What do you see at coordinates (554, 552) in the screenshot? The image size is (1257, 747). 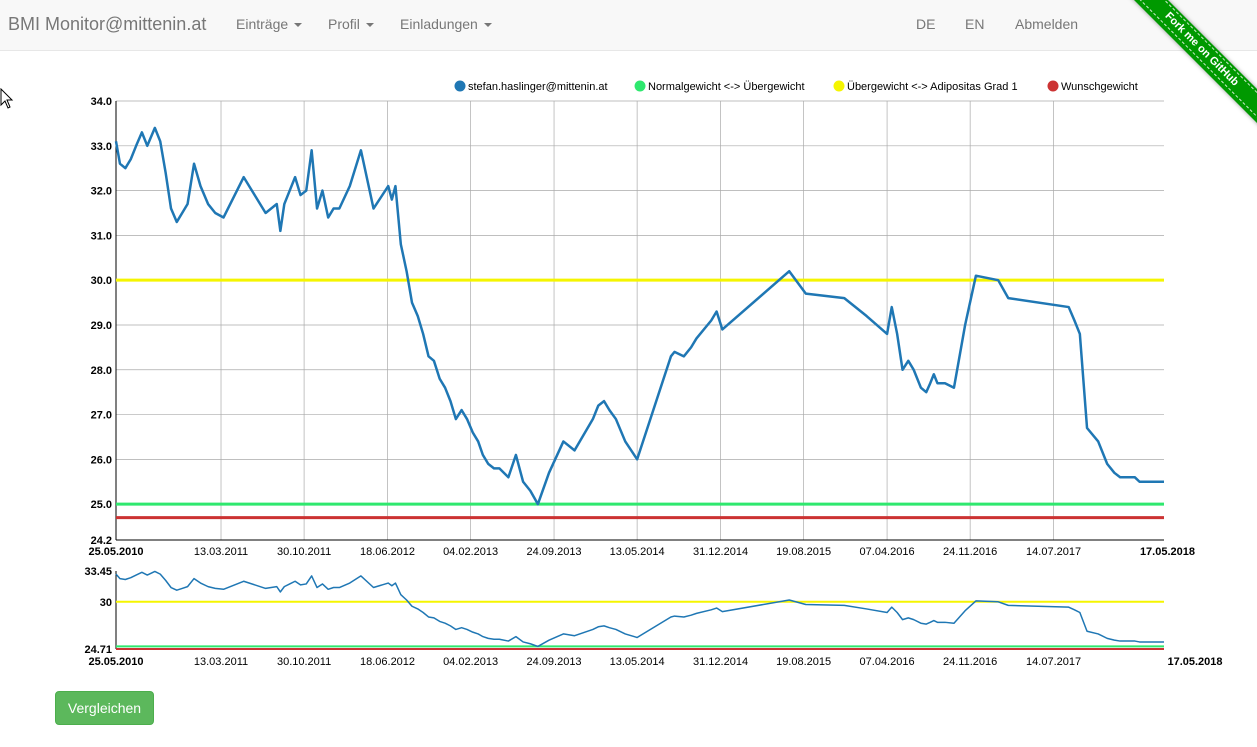 I see `x-tick-label: 24.09.2013` at bounding box center [554, 552].